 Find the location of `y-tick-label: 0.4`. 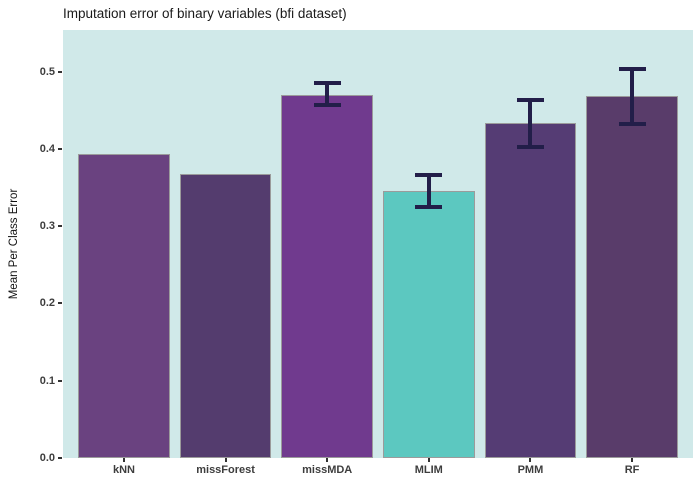

y-tick-label: 0.4 is located at coordinates (47, 148).